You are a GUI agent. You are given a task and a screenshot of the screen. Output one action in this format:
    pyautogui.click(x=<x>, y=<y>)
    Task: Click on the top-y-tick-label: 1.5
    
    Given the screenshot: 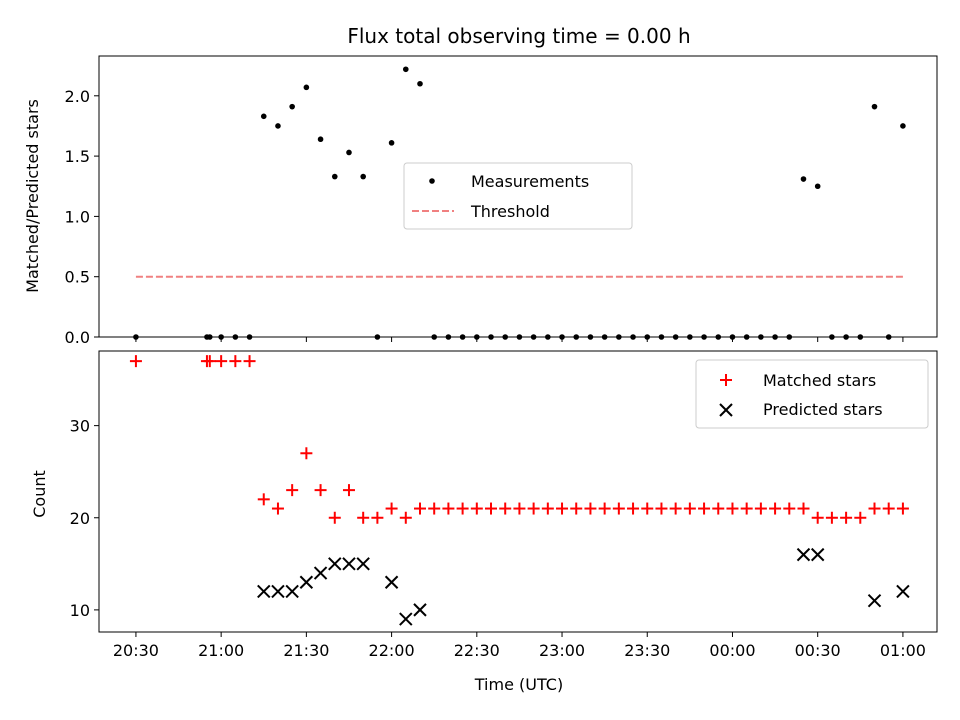 What is the action you would take?
    pyautogui.click(x=77, y=156)
    